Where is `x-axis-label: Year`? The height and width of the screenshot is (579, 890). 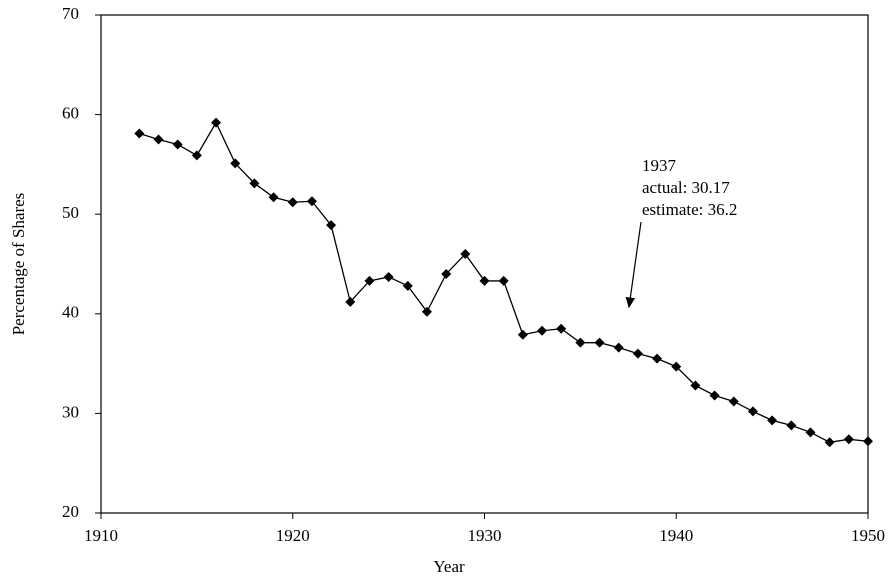
x-axis-label: Year is located at coordinates (449, 566).